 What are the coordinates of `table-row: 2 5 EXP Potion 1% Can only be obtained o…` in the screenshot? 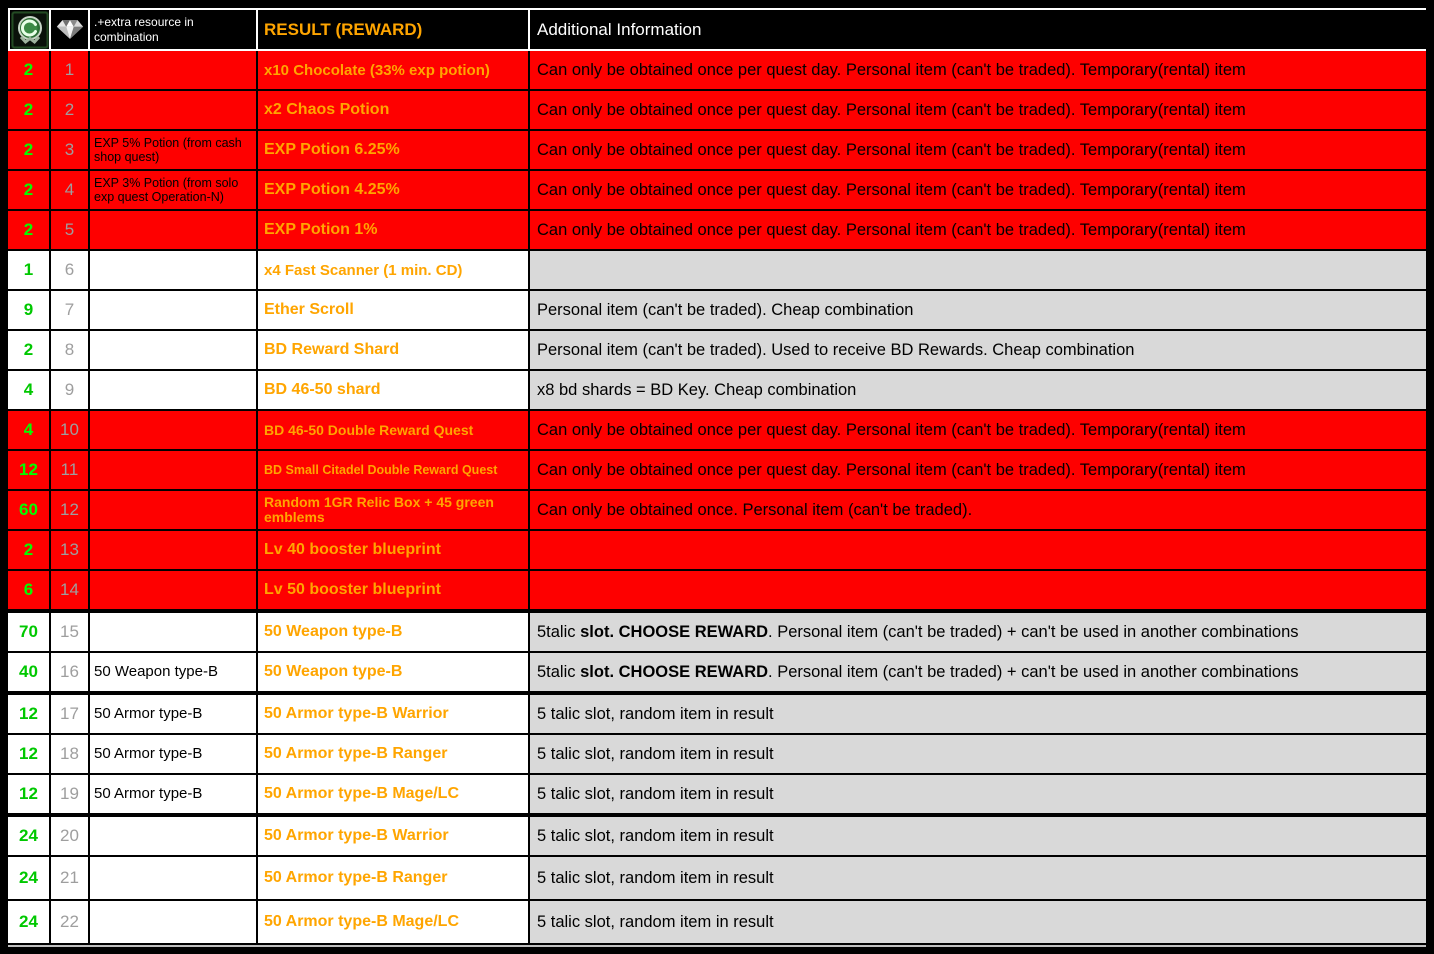 It's located at (717, 231).